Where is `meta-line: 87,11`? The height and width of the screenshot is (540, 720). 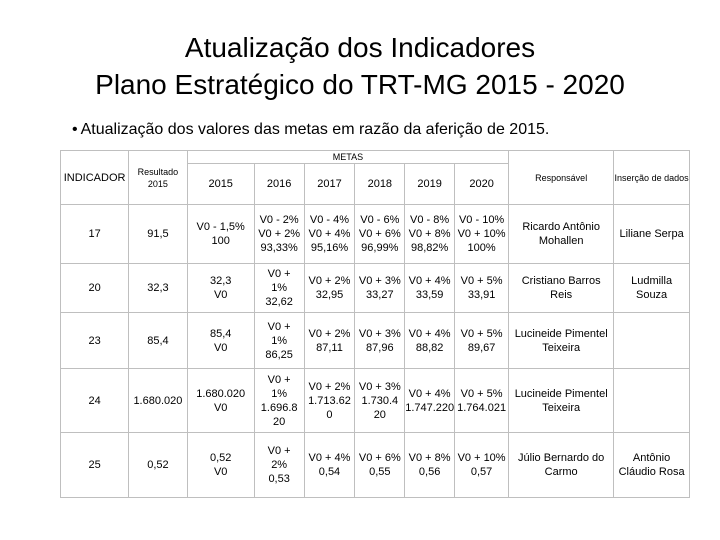
meta-line: 87,11 is located at coordinates (329, 347).